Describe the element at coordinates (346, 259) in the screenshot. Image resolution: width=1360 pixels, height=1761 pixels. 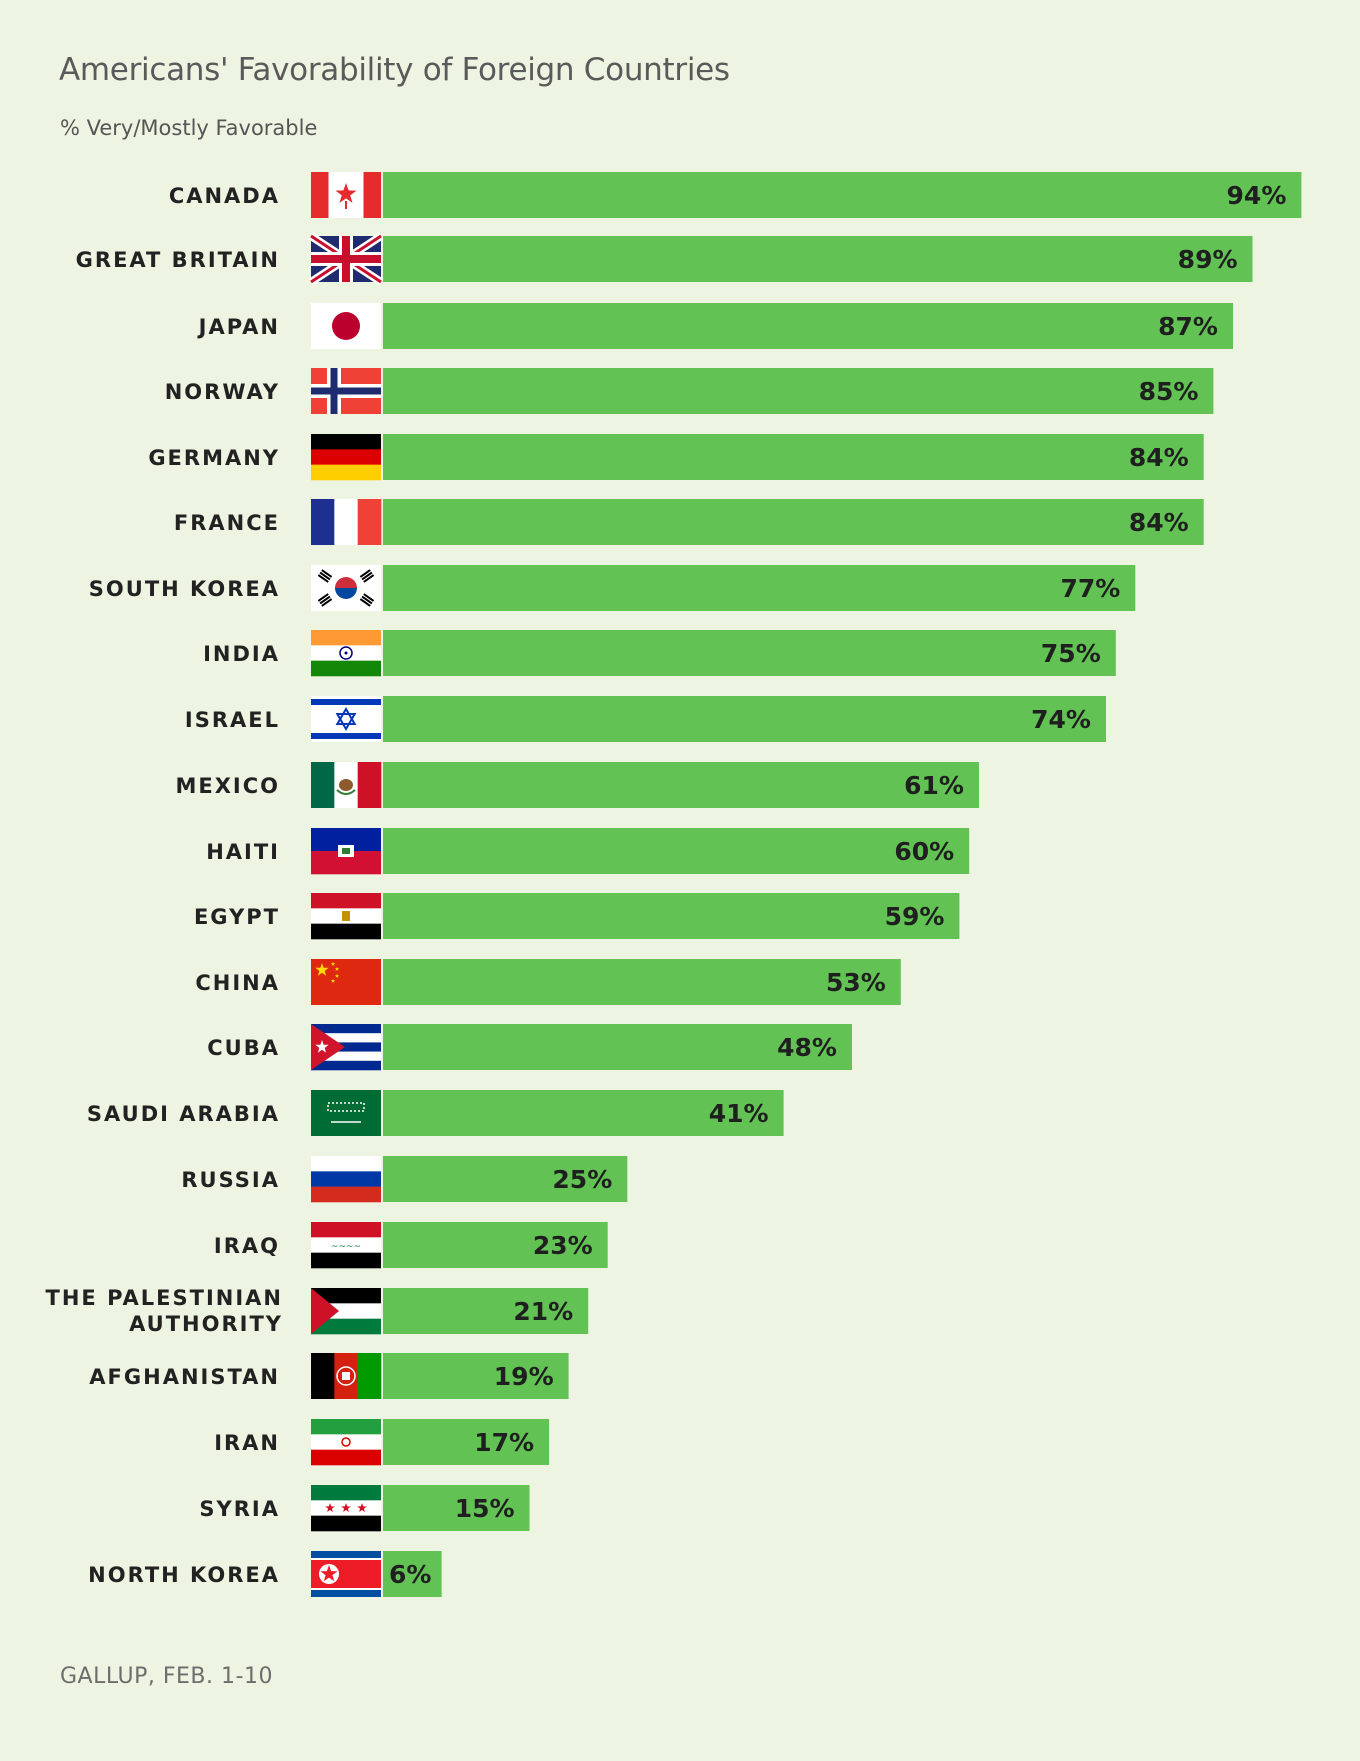
I see `great-britain-flag-icon` at that location.